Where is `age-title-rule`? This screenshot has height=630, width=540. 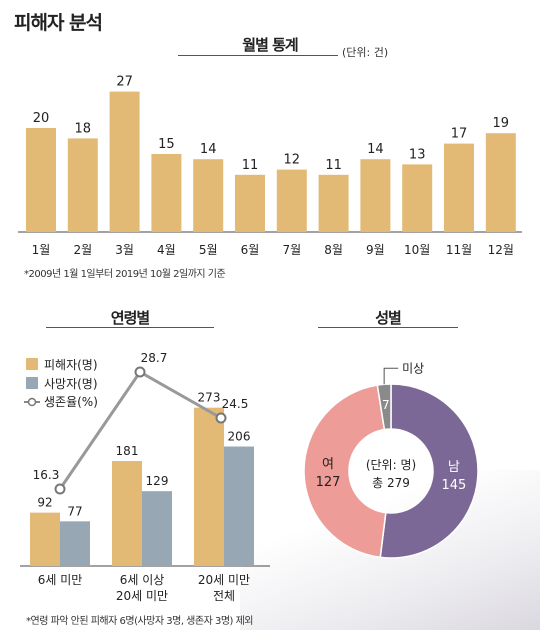
age-title-rule is located at coordinates (130, 327).